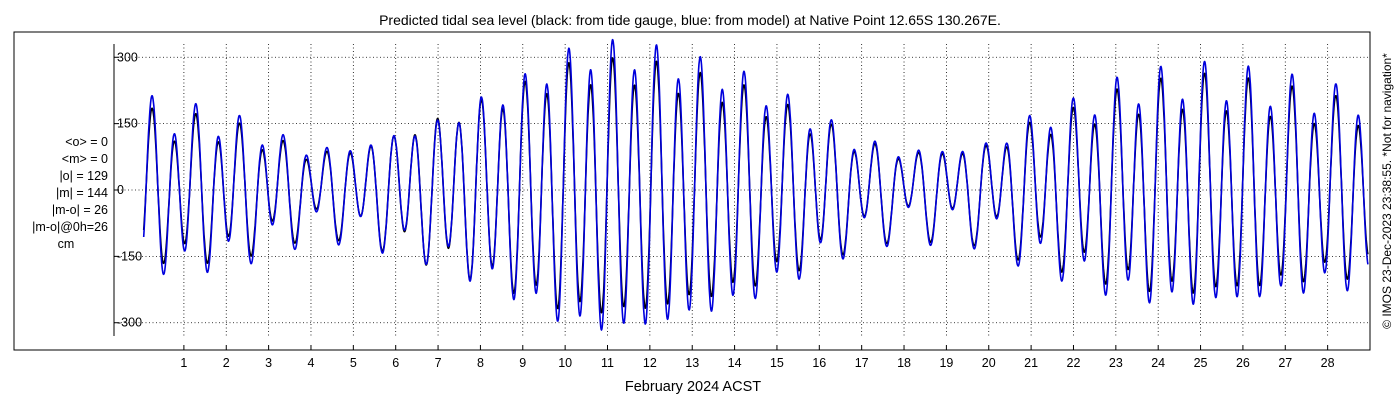  What do you see at coordinates (607, 363) in the screenshot?
I see `x-tick-label: 11` at bounding box center [607, 363].